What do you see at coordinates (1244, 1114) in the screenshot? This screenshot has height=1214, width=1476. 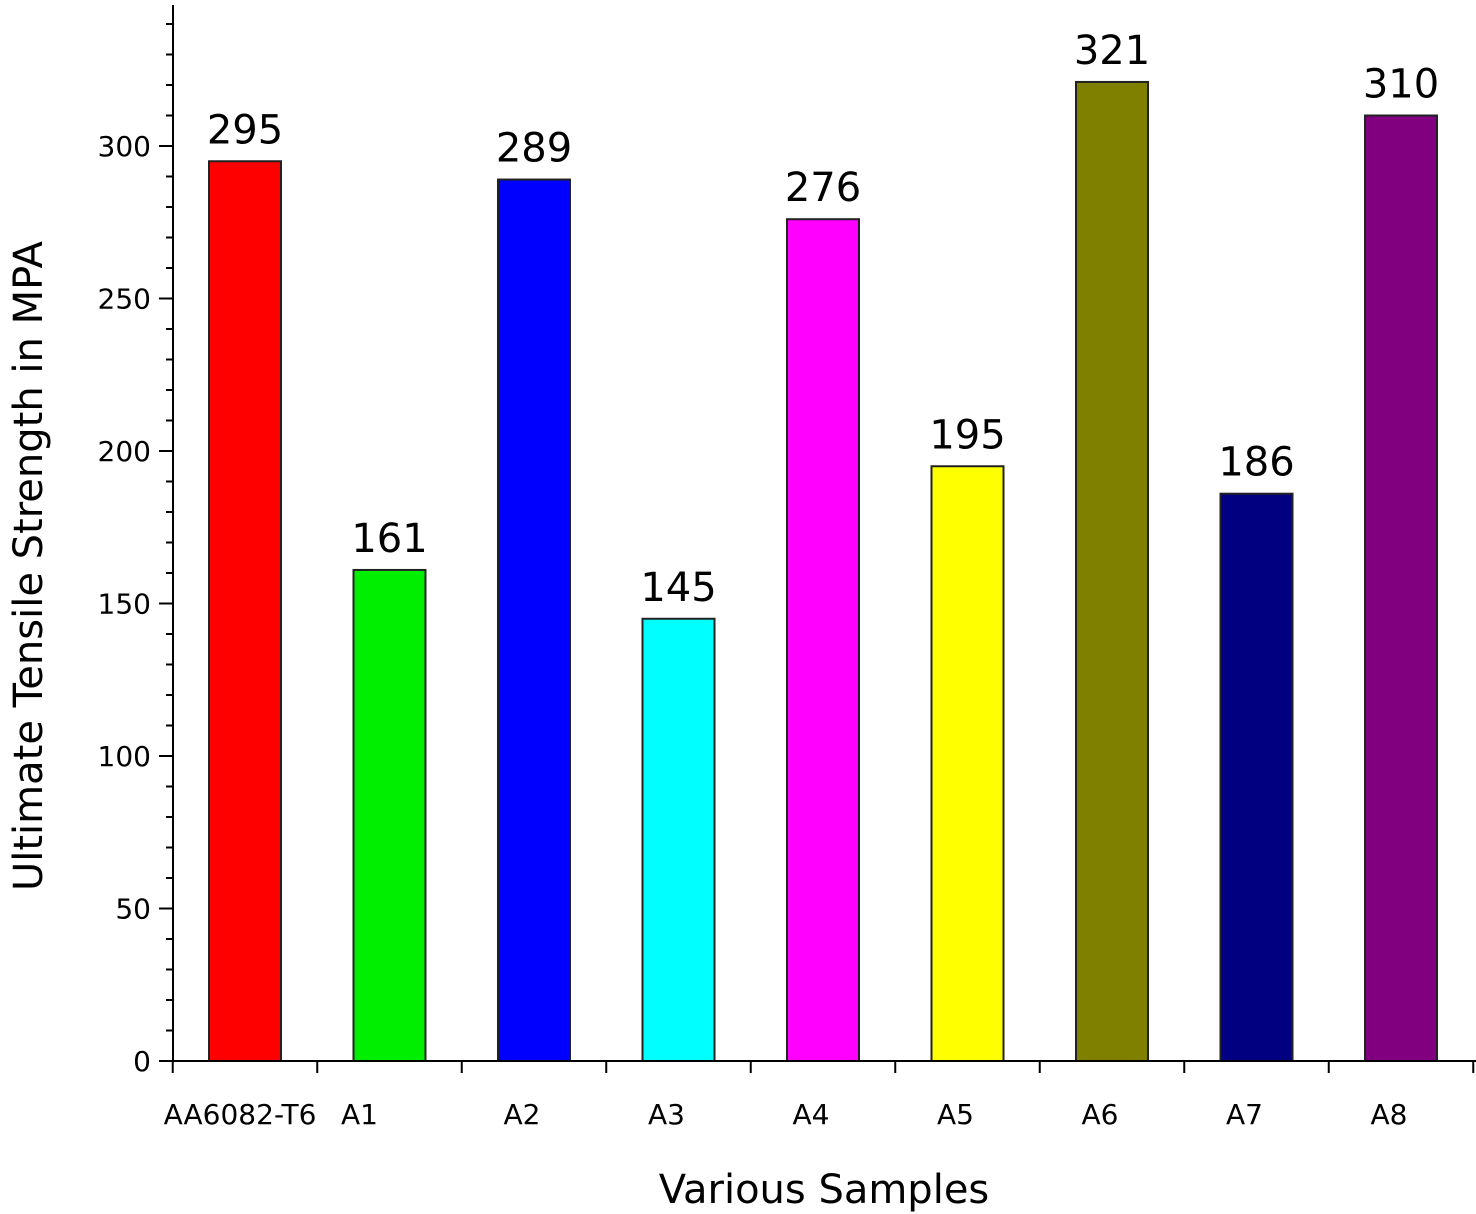 I see `x-tick-label: A7` at bounding box center [1244, 1114].